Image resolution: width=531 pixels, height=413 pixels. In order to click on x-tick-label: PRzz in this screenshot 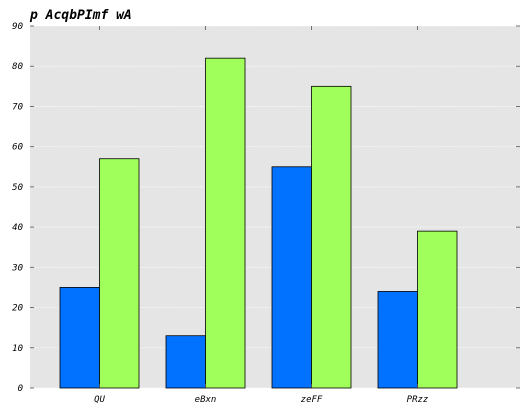, I will do `click(418, 400)`.